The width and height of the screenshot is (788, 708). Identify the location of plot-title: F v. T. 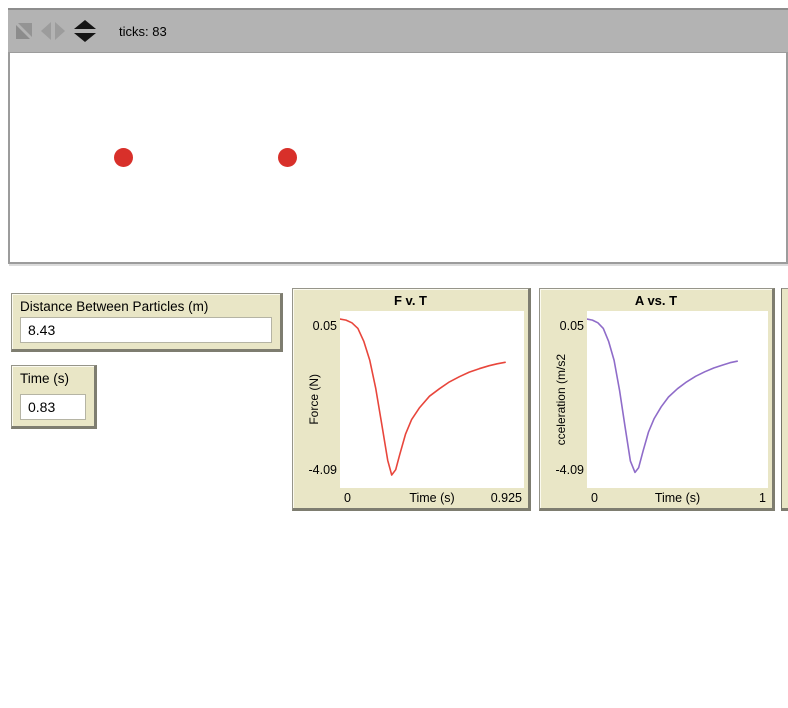
(410, 300).